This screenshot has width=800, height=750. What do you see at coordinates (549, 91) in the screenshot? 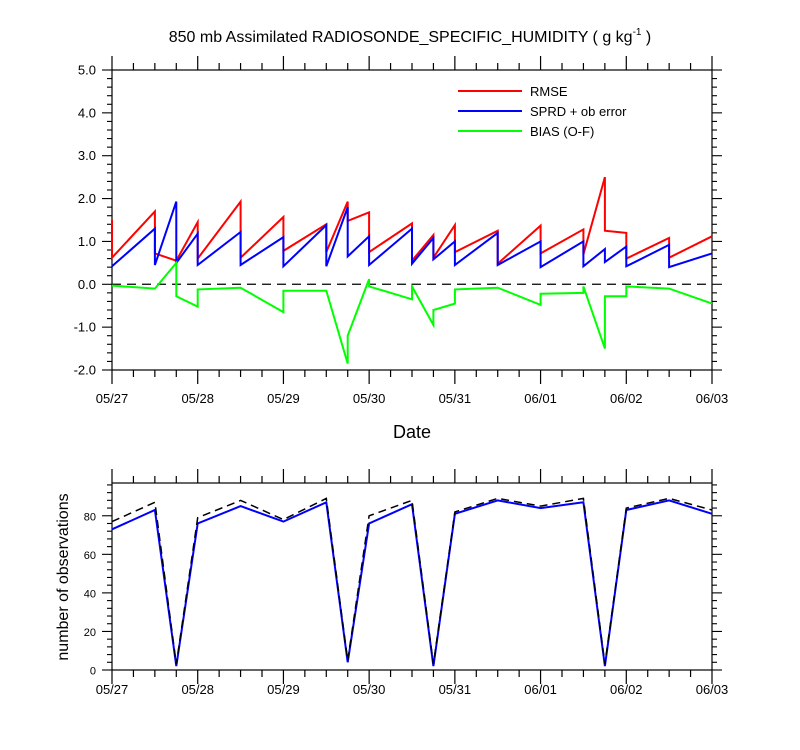
I see `legend-label: RMSE` at bounding box center [549, 91].